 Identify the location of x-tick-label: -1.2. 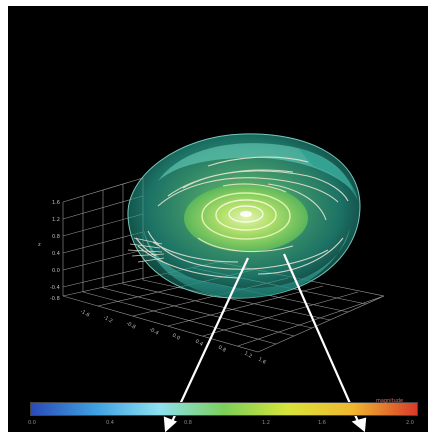
(107, 320).